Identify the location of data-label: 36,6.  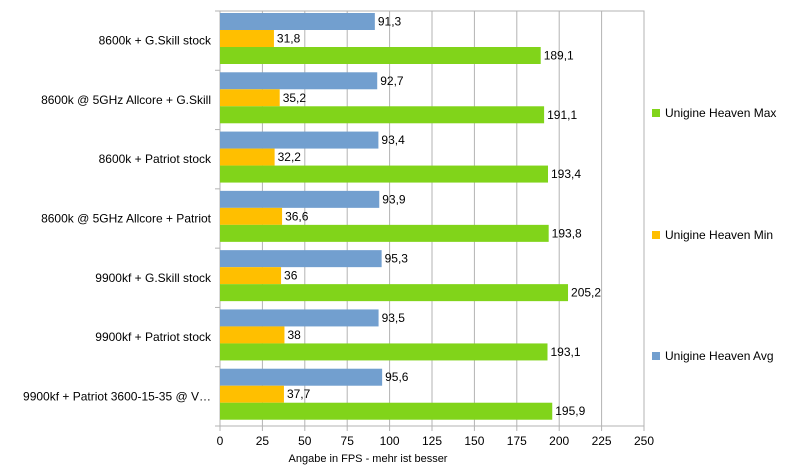
(297, 216).